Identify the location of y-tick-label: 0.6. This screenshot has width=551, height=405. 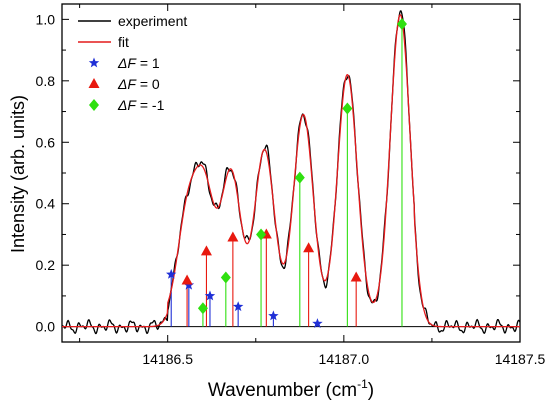
(46, 142).